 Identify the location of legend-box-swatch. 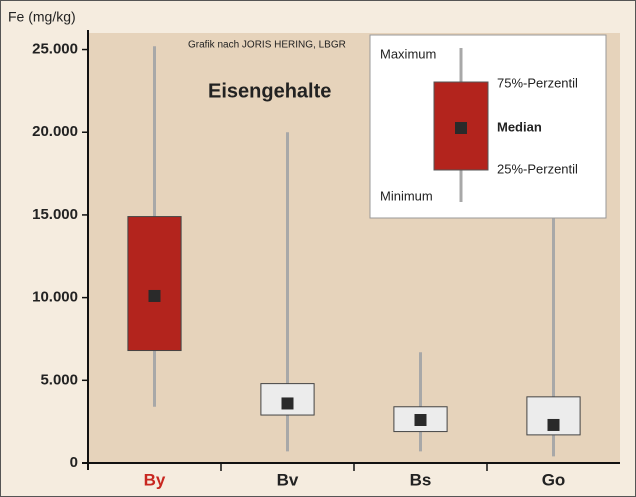
(461, 126).